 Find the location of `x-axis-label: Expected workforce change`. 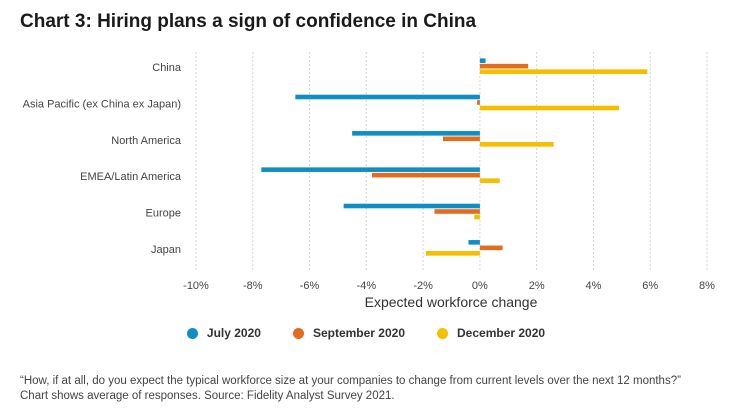

x-axis-label: Expected workforce change is located at coordinates (451, 302).